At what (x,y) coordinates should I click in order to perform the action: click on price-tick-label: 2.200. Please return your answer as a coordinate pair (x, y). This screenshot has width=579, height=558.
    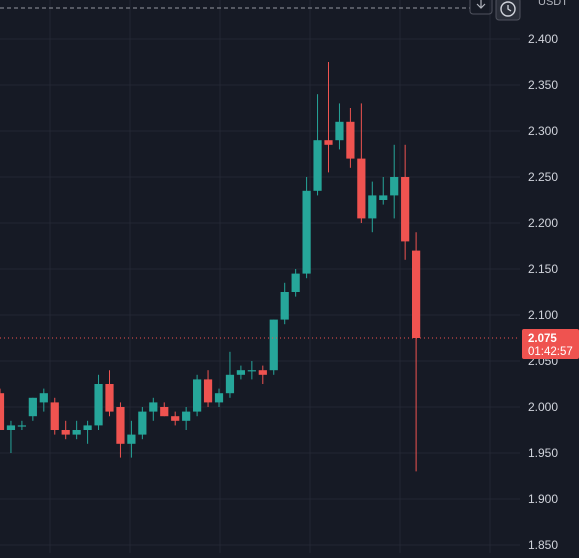
    Looking at the image, I should click on (543, 223).